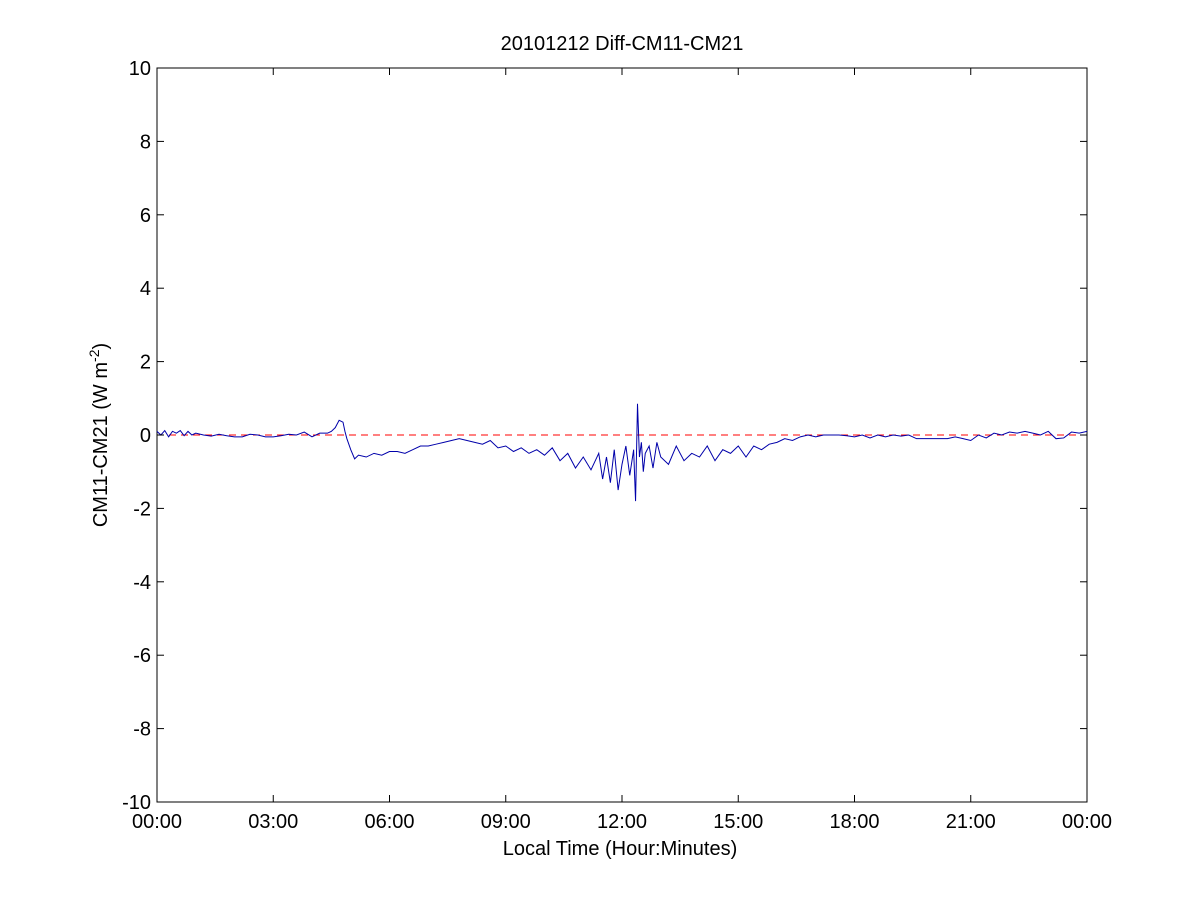 The height and width of the screenshot is (901, 1201). Describe the element at coordinates (145, 363) in the screenshot. I see `y-tick-label: 2` at that location.